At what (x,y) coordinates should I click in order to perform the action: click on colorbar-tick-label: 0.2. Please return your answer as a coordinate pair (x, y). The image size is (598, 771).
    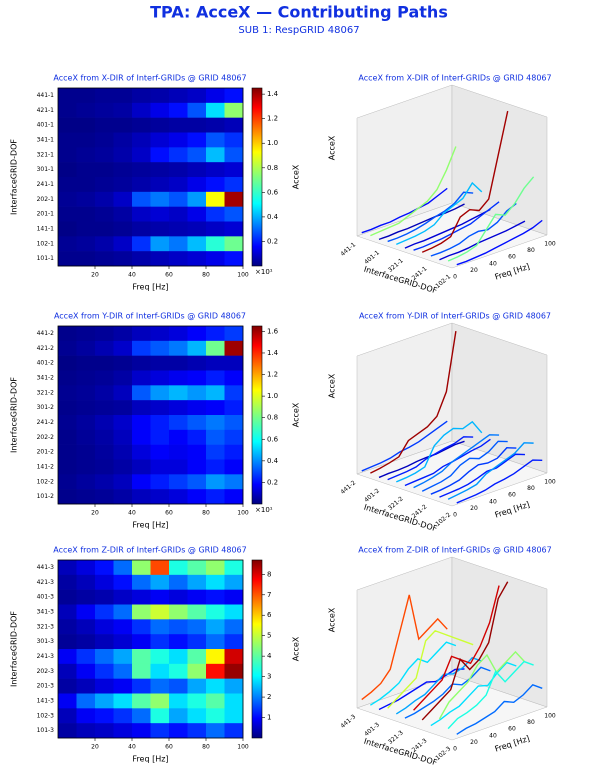
    Looking at the image, I should click on (272, 241).